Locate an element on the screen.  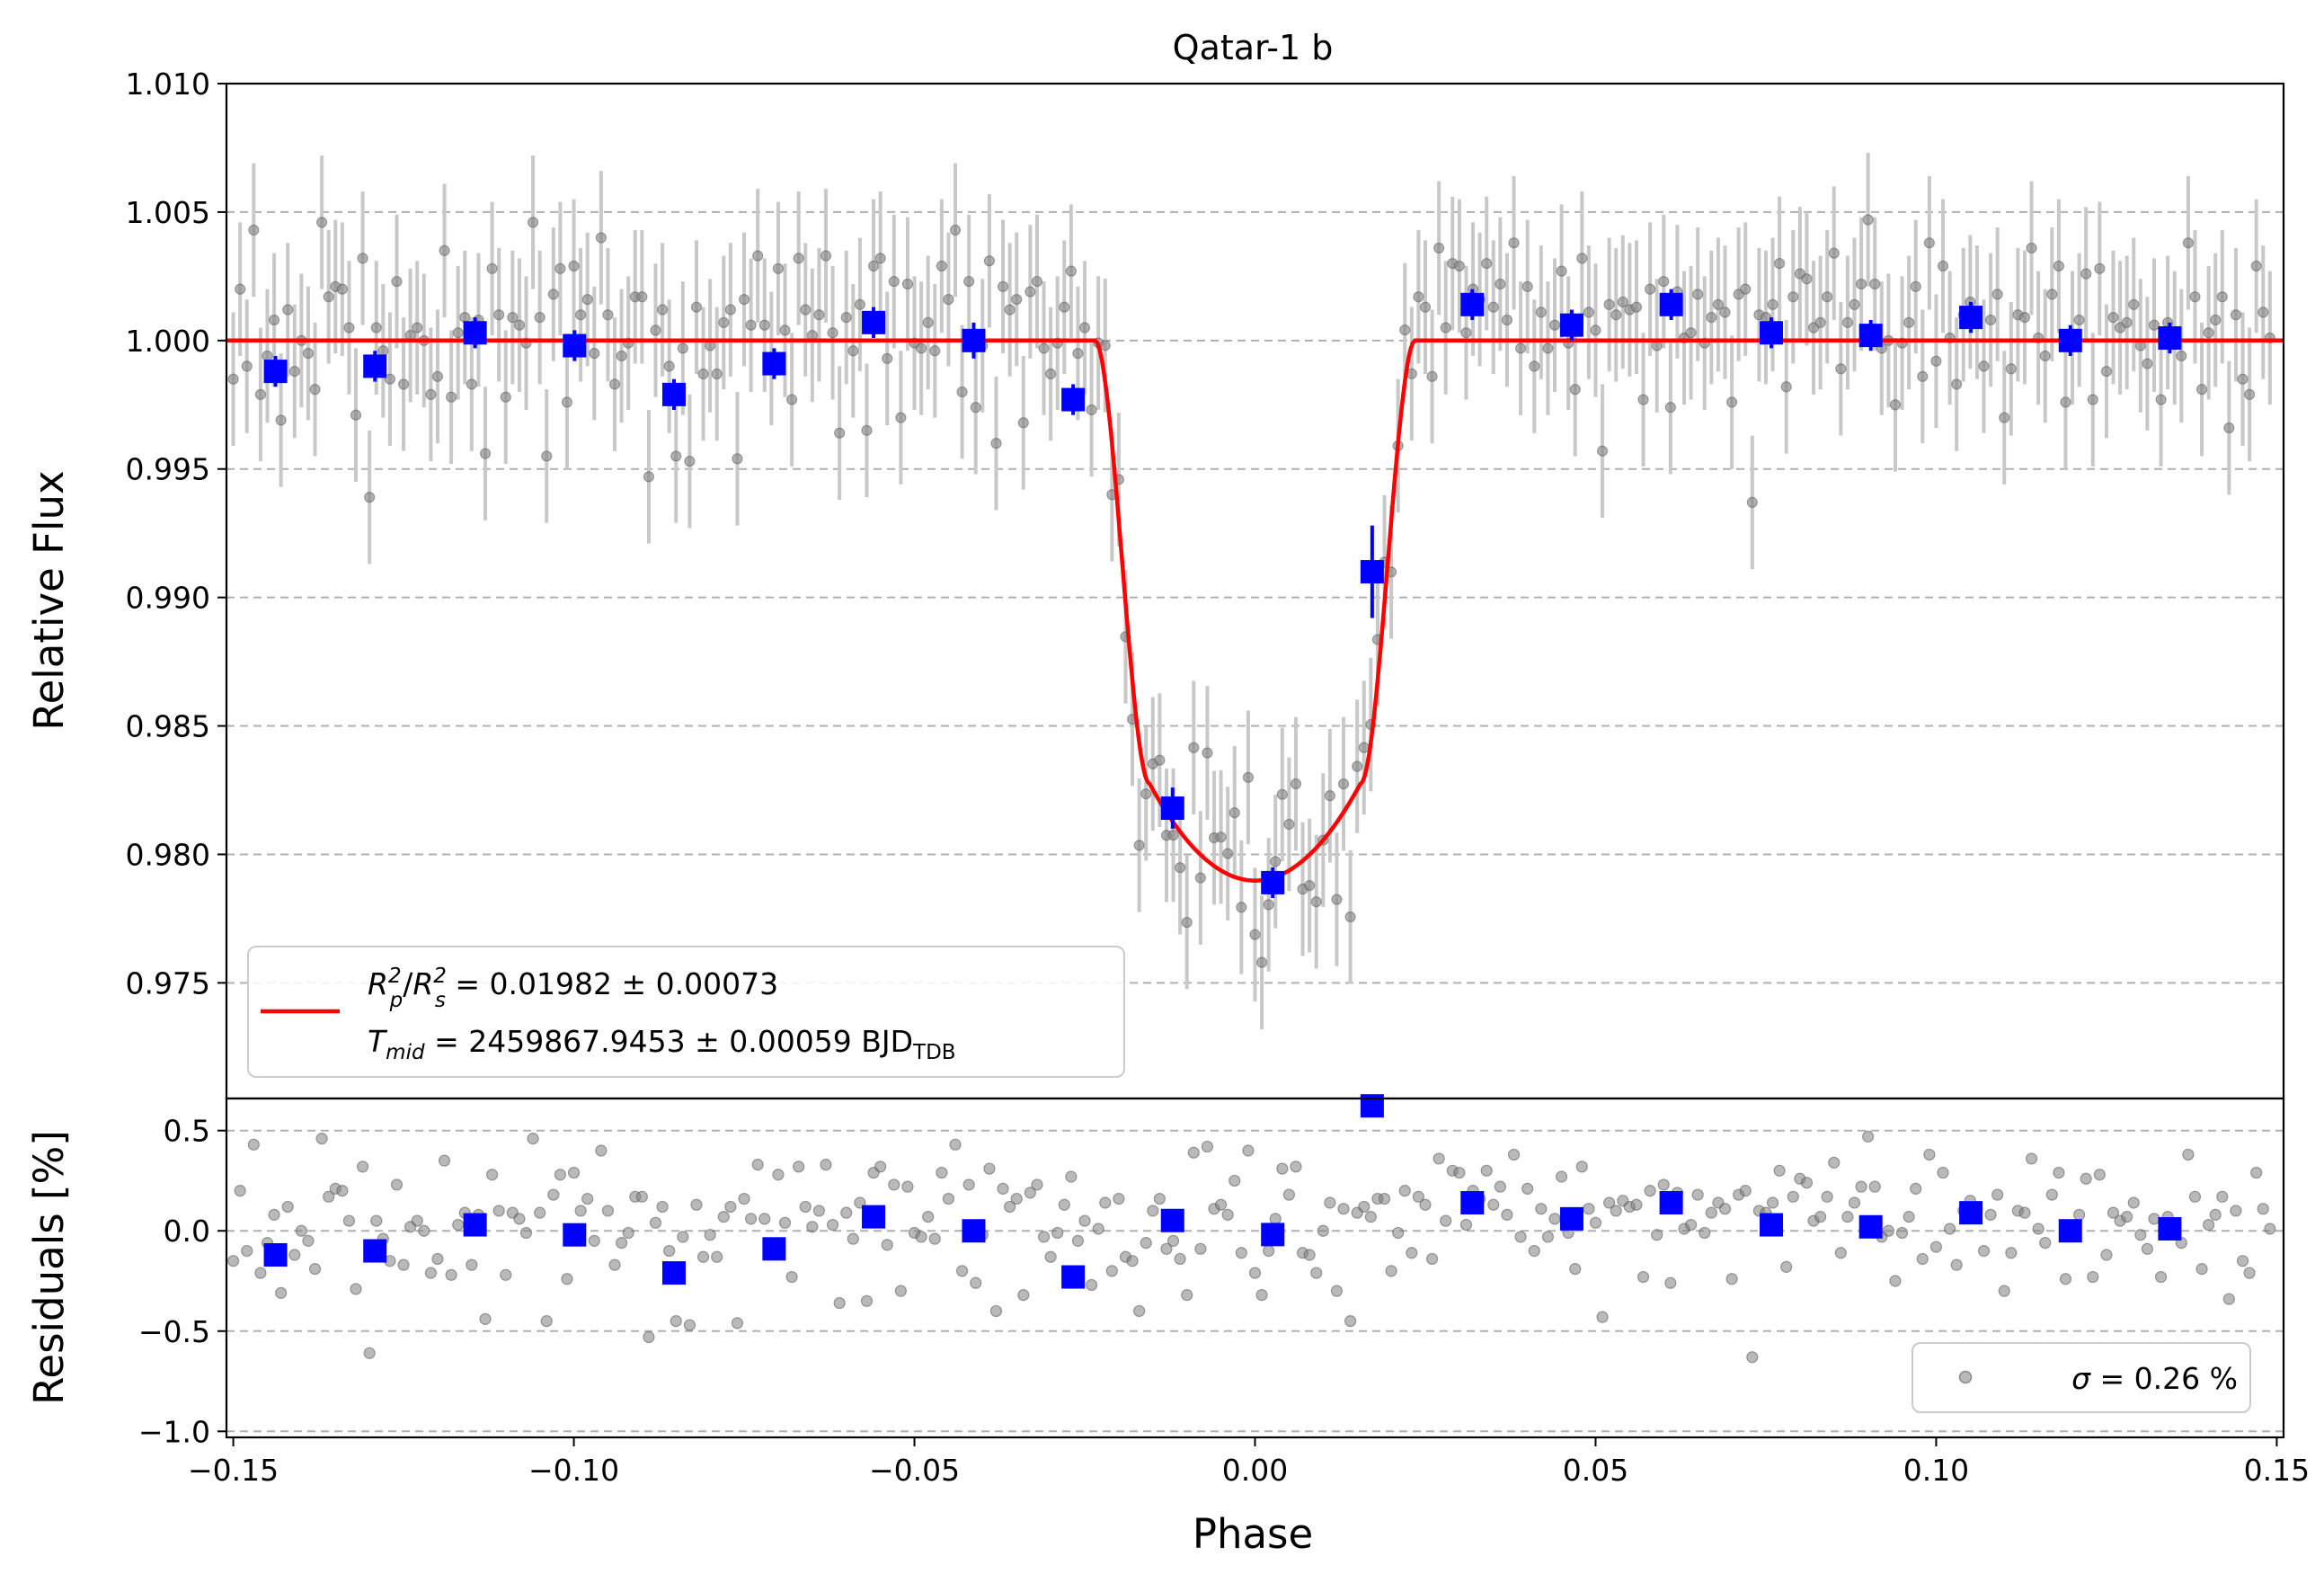
x-tick-label-2: −0.05 is located at coordinates (915, 1470).